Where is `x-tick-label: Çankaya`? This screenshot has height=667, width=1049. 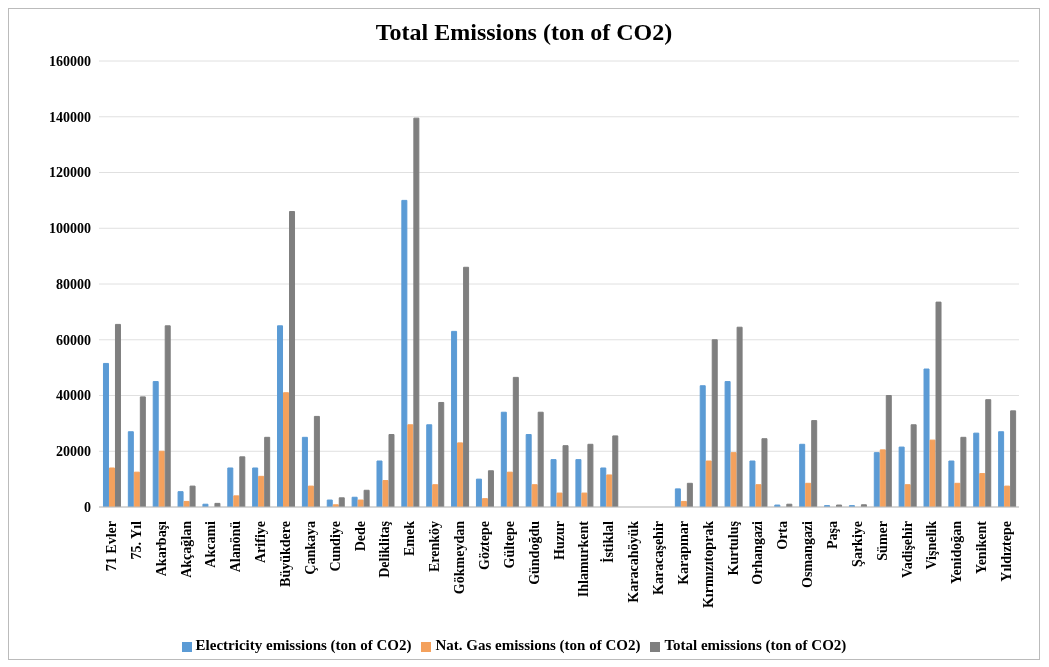
x-tick-label: Çankaya is located at coordinates (310, 548).